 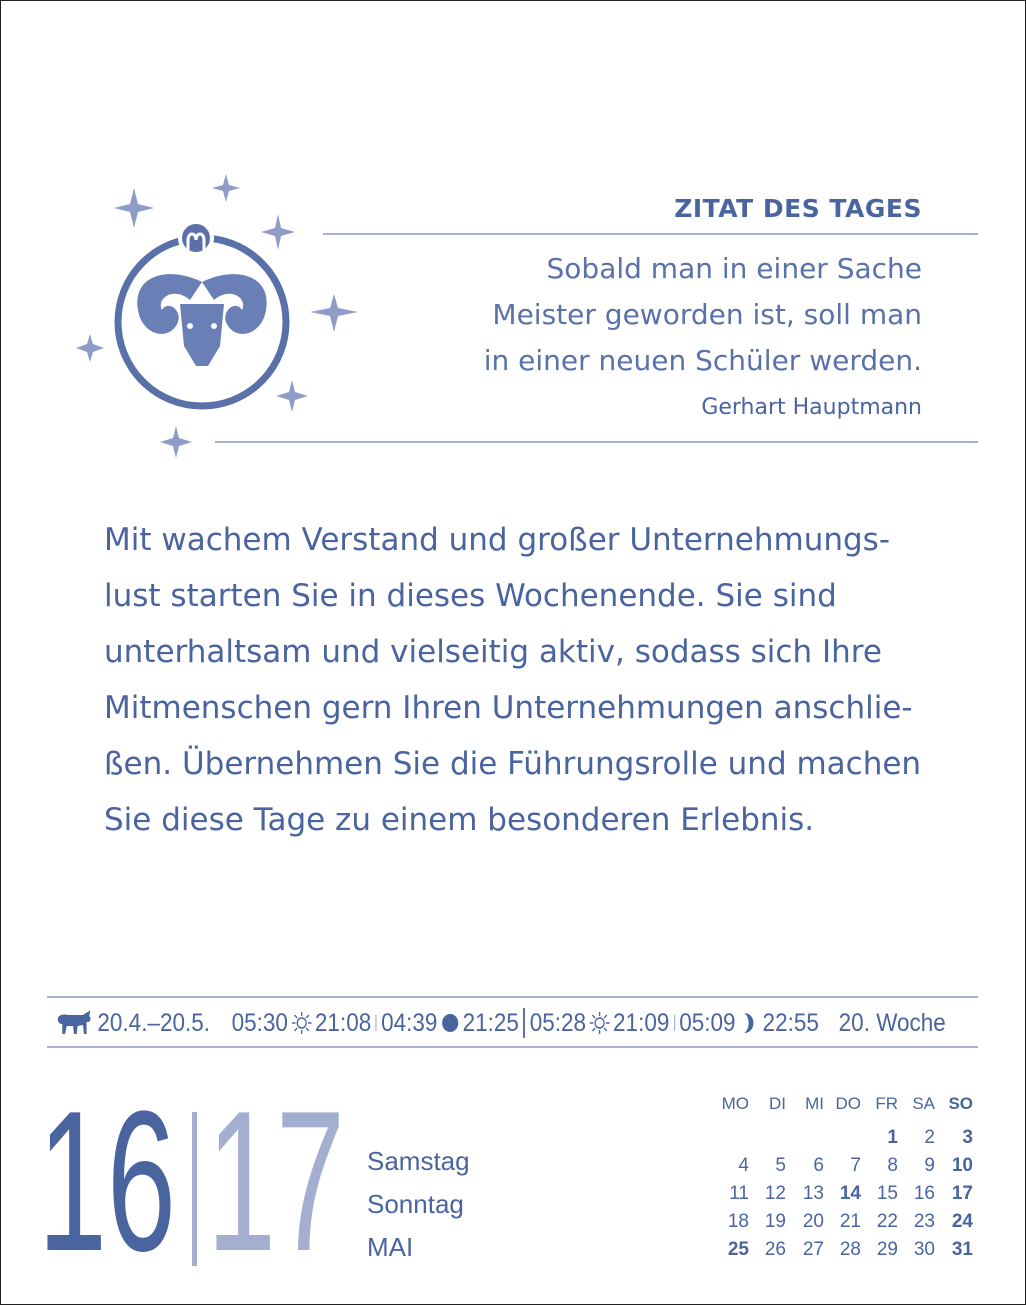 What do you see at coordinates (154, 1022) in the screenshot?
I see `zodiac-range: 20.4.–20.5.` at bounding box center [154, 1022].